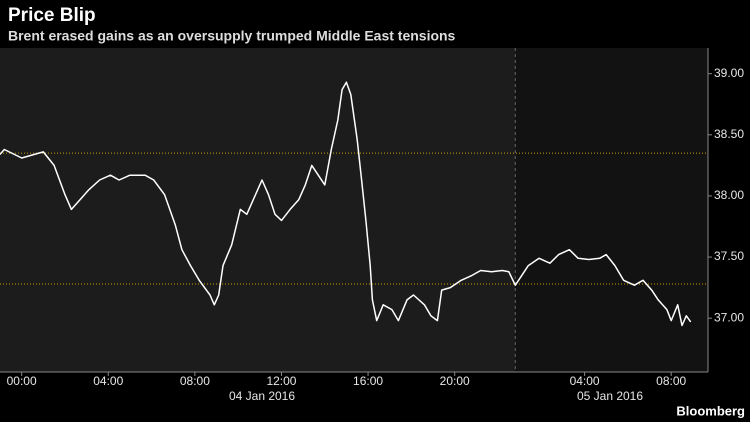 The width and height of the screenshot is (750, 422). I want to click on y-tick-label: 38.00, so click(729, 195).